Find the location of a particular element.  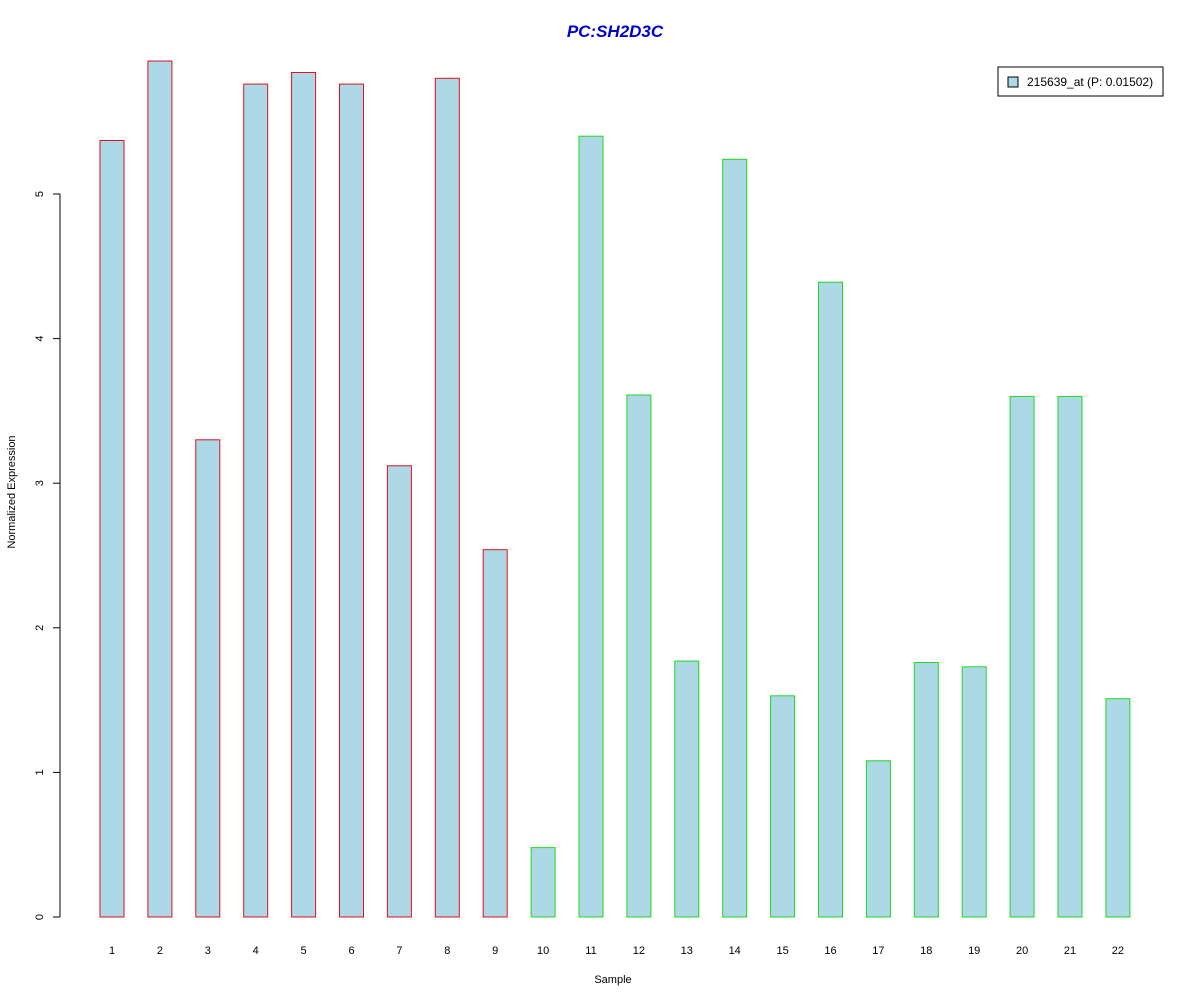

x-tick-label-2: 2 is located at coordinates (160, 951).